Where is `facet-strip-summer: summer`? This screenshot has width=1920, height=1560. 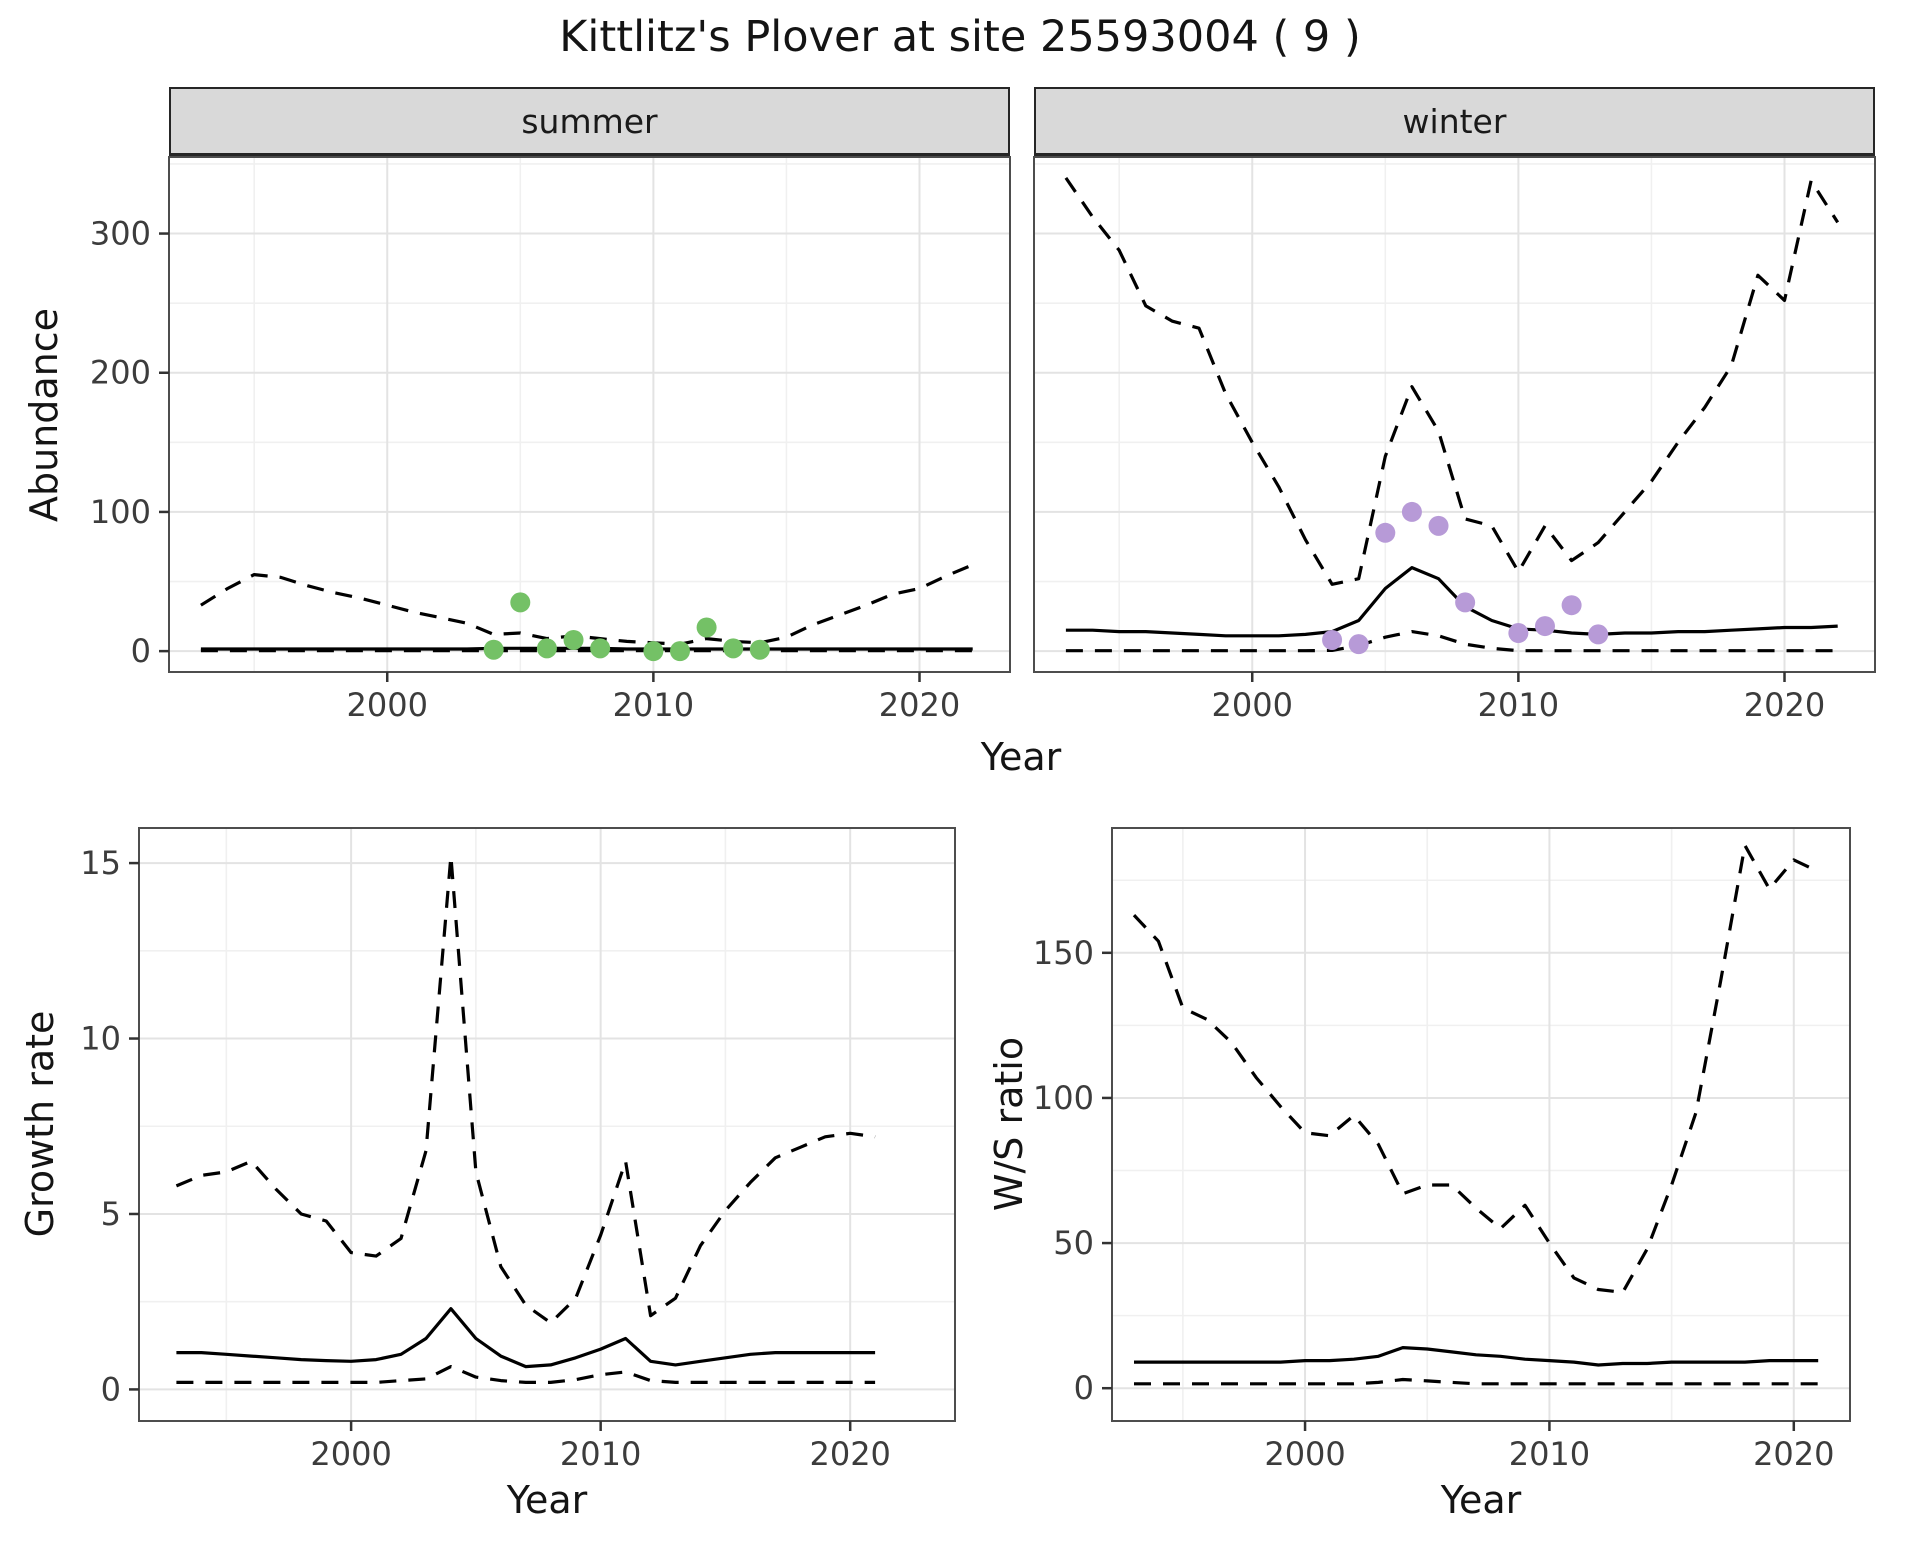
facet-strip-summer: summer is located at coordinates (589, 122).